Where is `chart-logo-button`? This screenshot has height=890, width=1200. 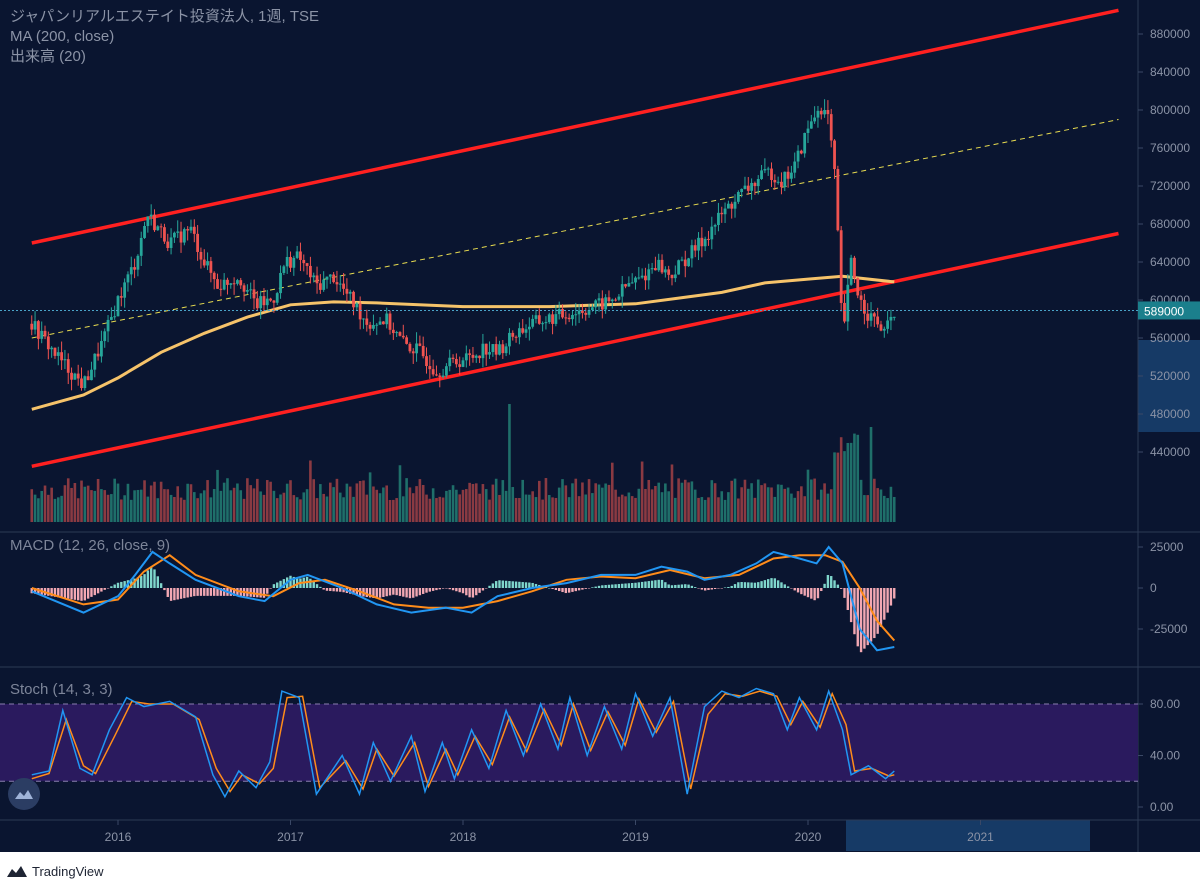
chart-logo-button is located at coordinates (24, 794).